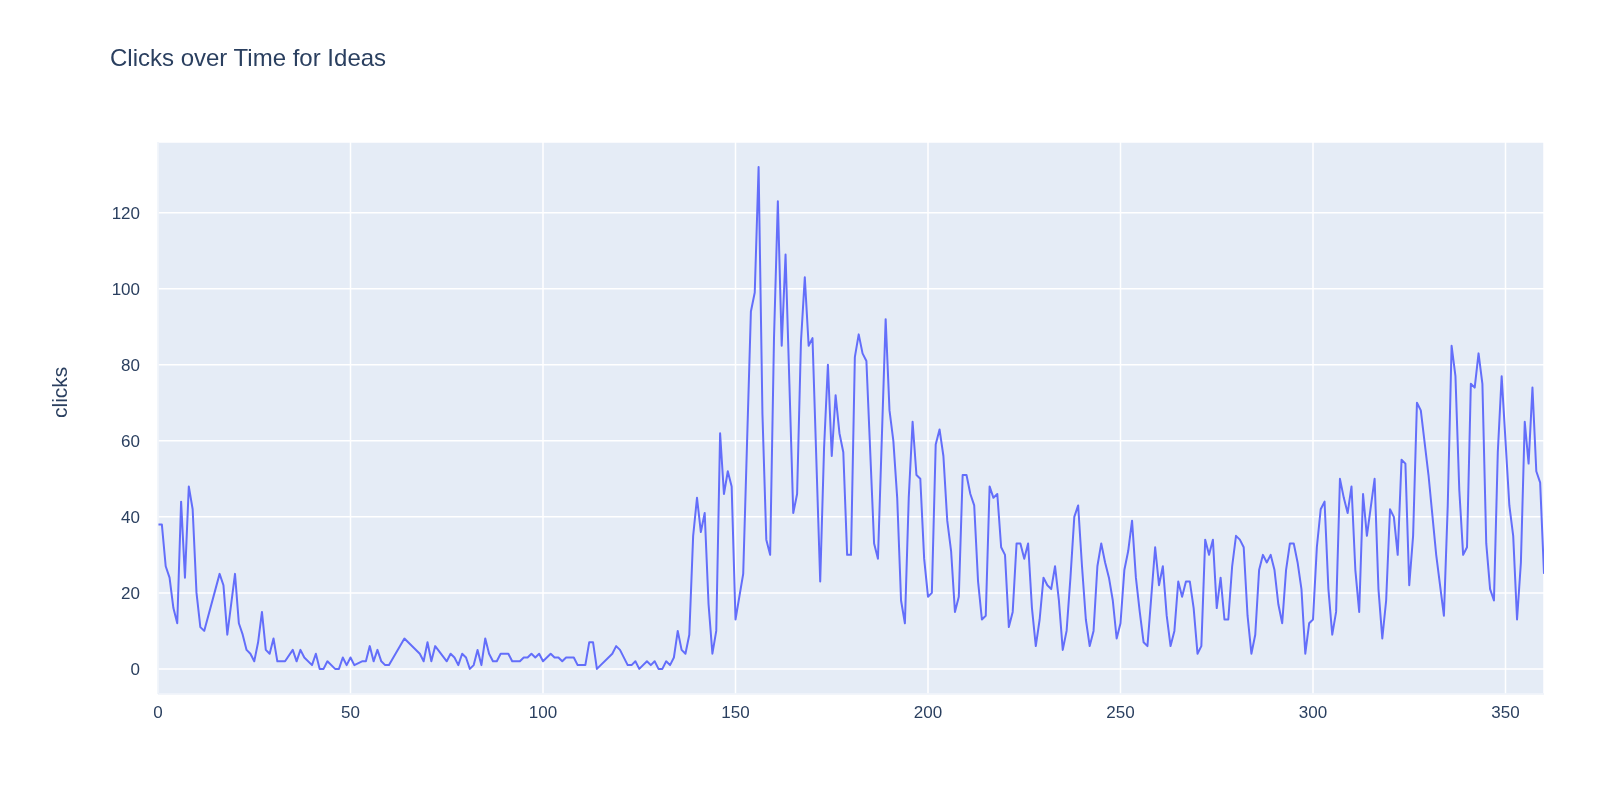  I want to click on y-tick-label: 120, so click(125, 213).